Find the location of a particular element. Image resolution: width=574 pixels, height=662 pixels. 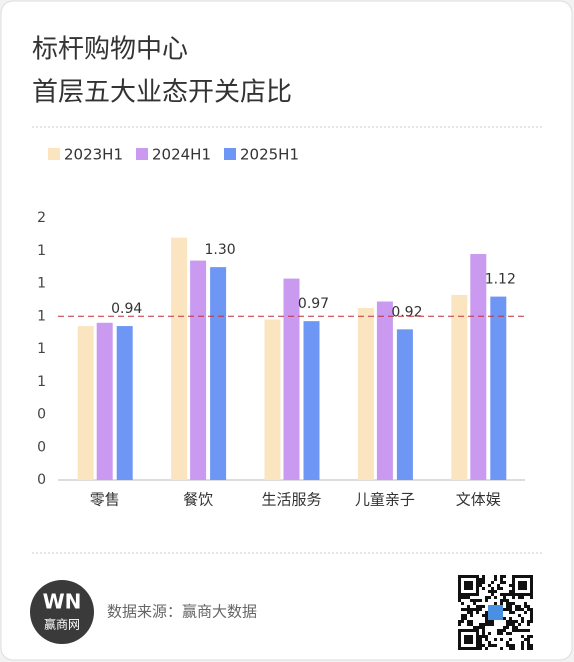

logo: WN 赢商网 is located at coordinates (62, 612).